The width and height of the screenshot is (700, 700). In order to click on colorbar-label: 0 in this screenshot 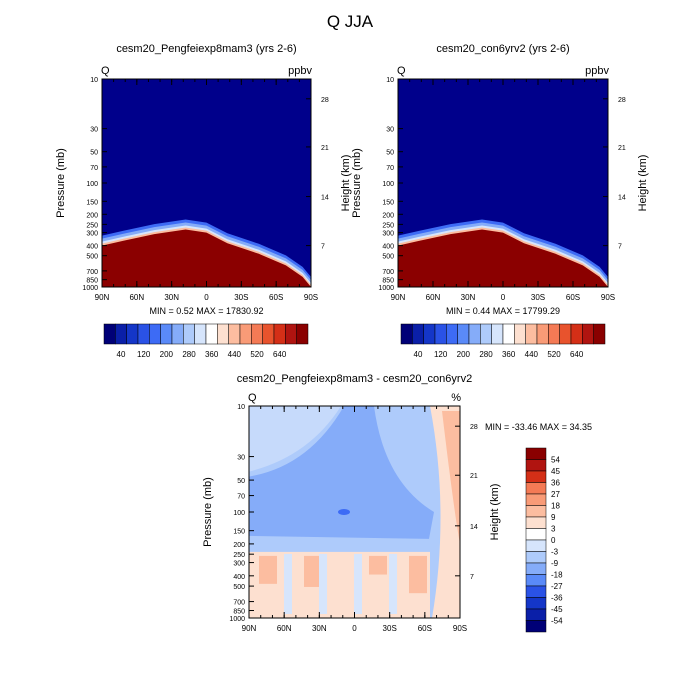, I will do `click(553, 540)`.